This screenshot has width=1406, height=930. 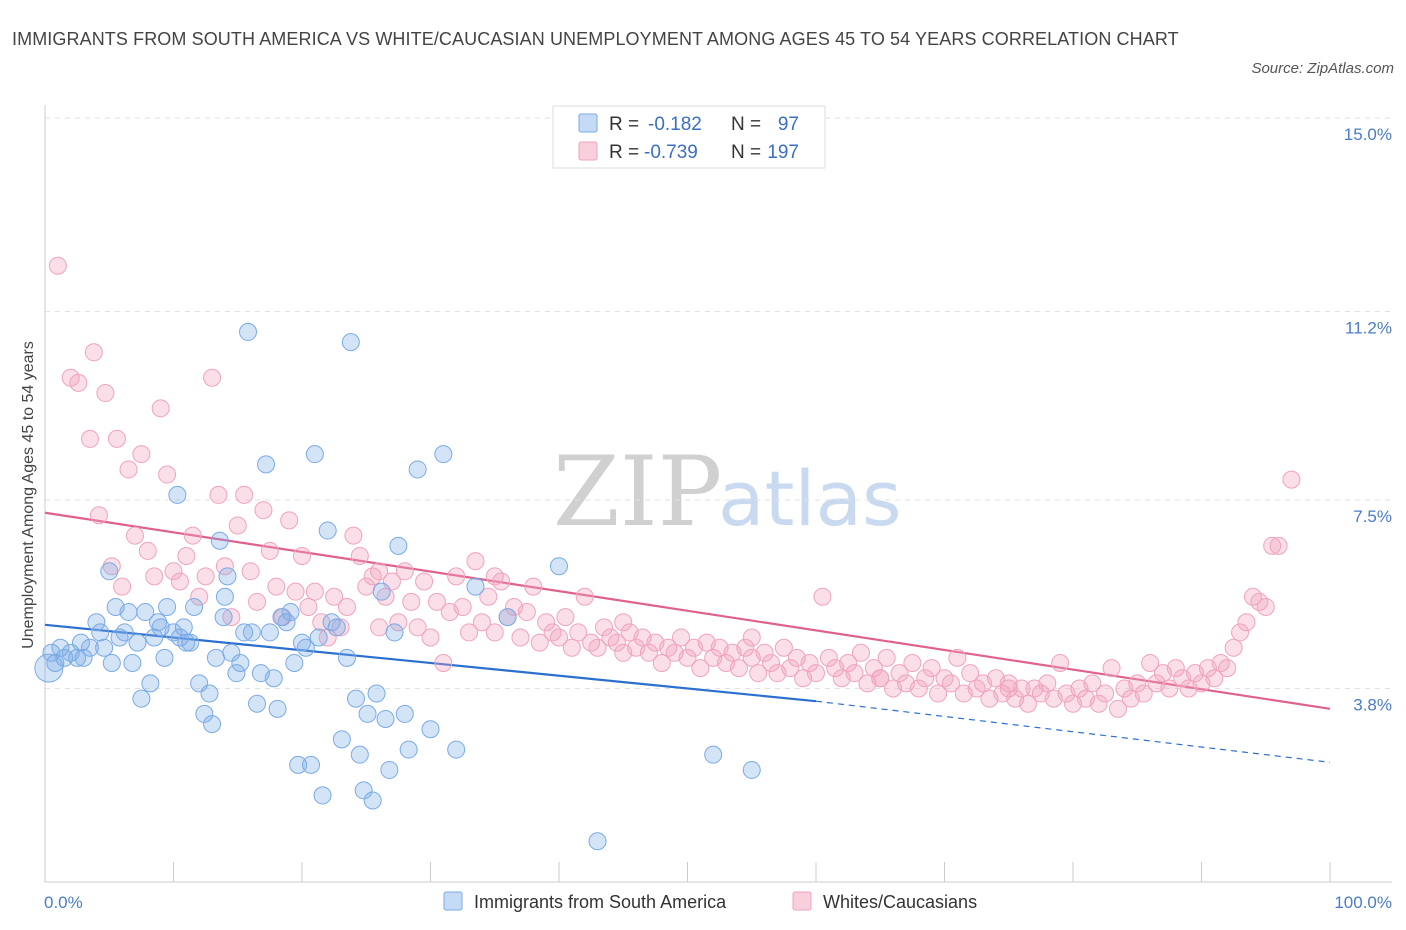 What do you see at coordinates (802, 901) in the screenshot?
I see `bottom-legend-swatch-pink` at bounding box center [802, 901].